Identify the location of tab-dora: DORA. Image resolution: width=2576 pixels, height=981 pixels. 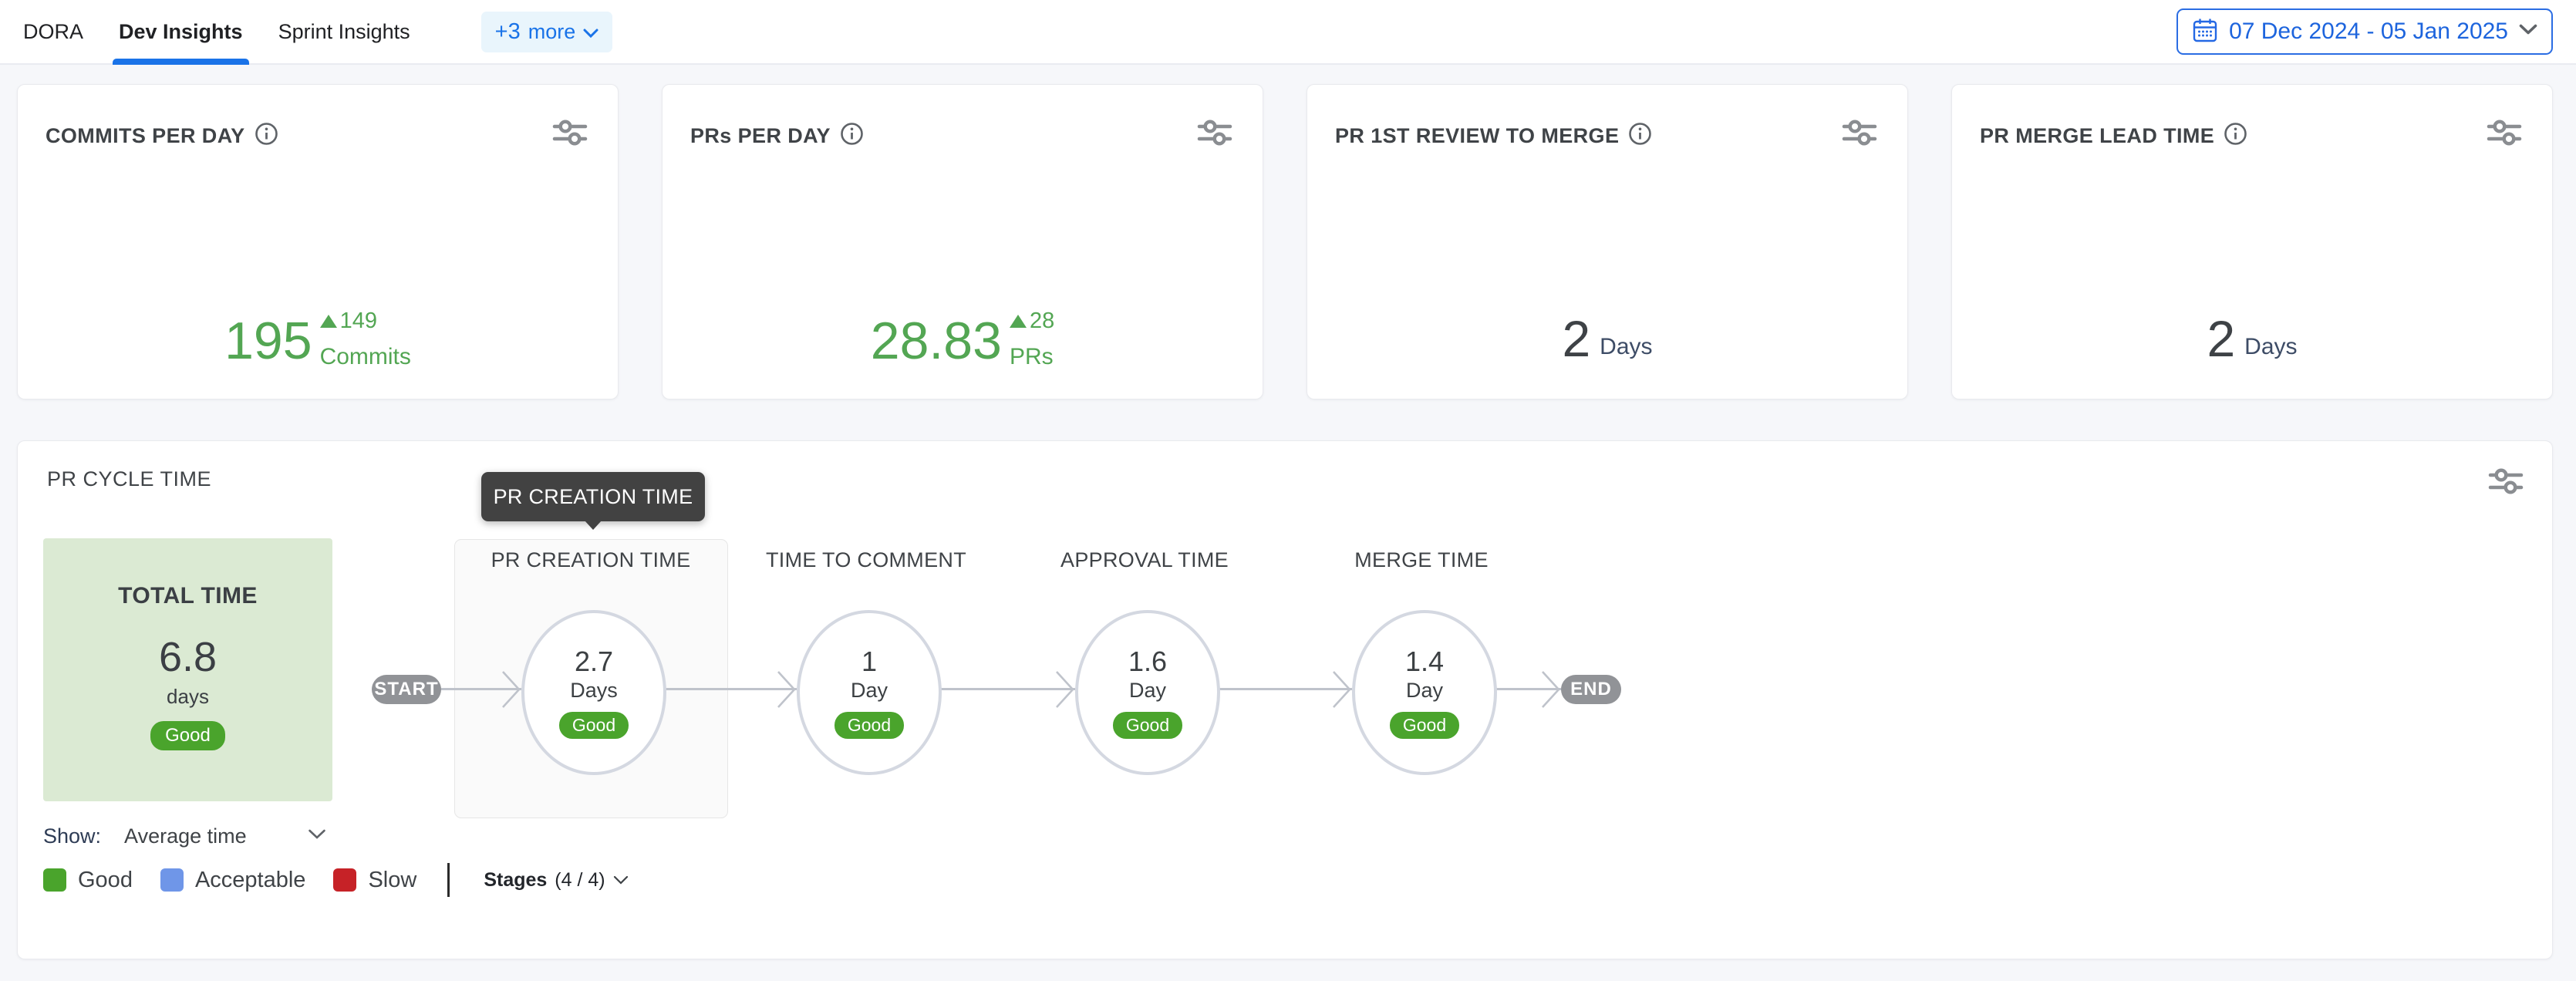
(53, 31).